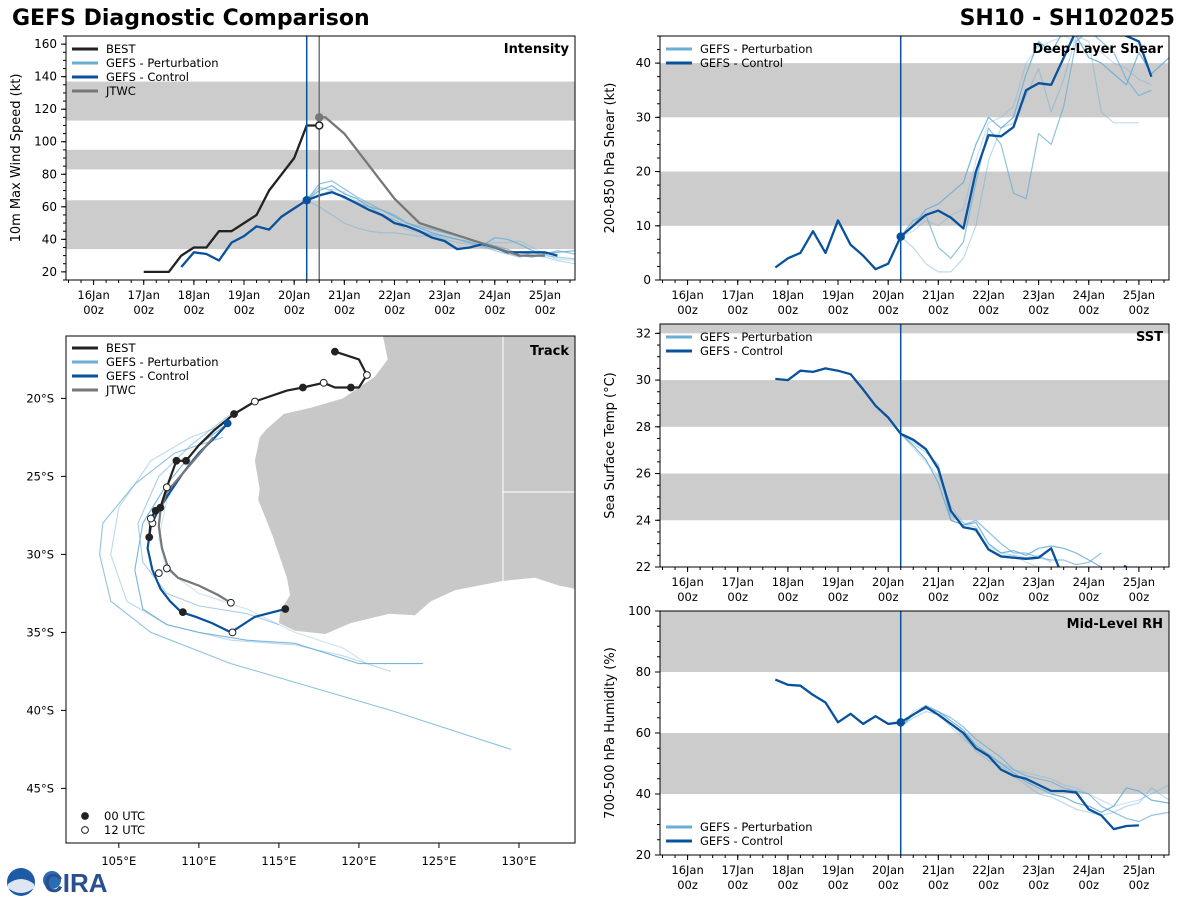 The image size is (1200, 900). I want to click on x-tick-label: 19Jan 00z, so click(838, 589).